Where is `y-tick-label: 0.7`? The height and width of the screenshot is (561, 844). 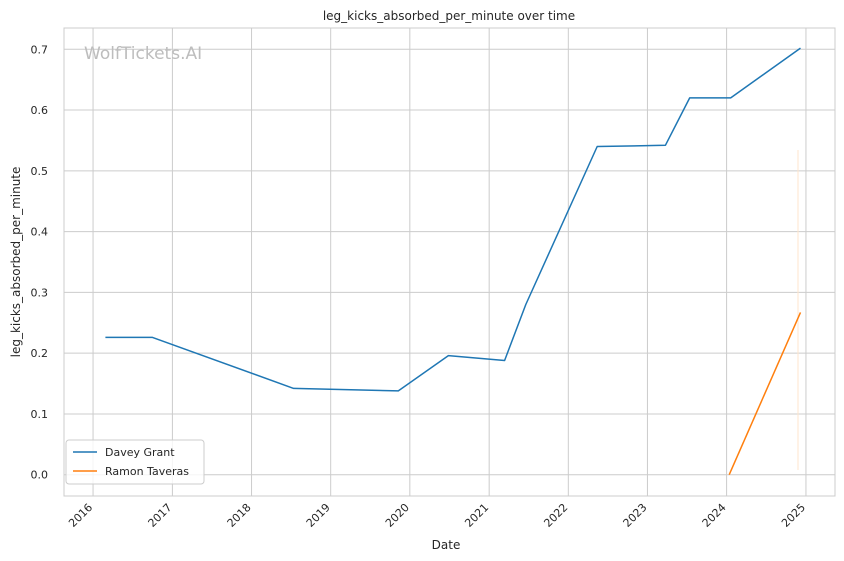 y-tick-label: 0.7 is located at coordinates (40, 49).